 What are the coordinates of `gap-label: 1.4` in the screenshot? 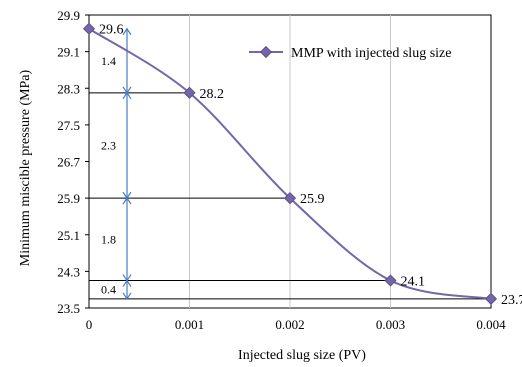 It's located at (108, 61).